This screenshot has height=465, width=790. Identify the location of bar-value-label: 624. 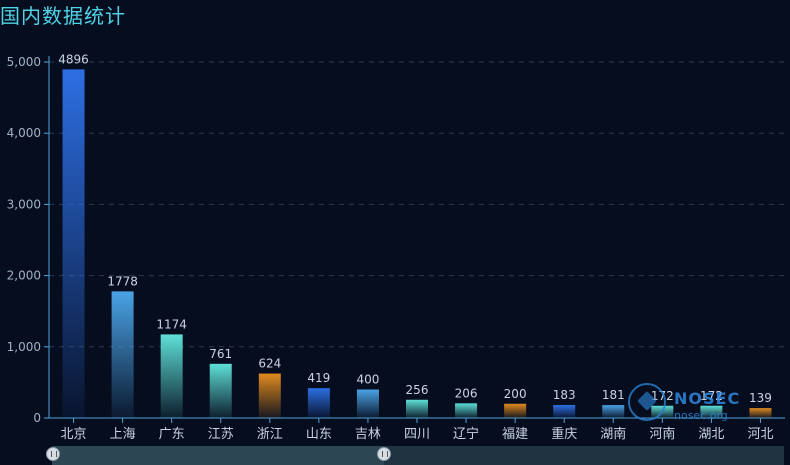
(269, 364).